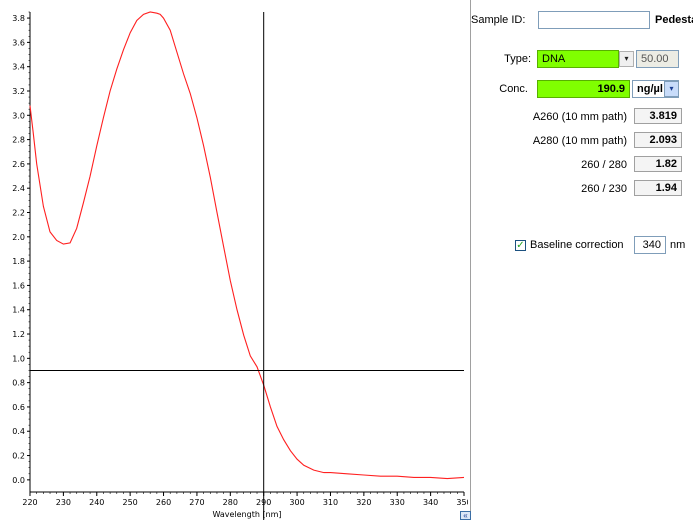 The image size is (693, 520). I want to click on x-tick-label: 270, so click(196, 502).